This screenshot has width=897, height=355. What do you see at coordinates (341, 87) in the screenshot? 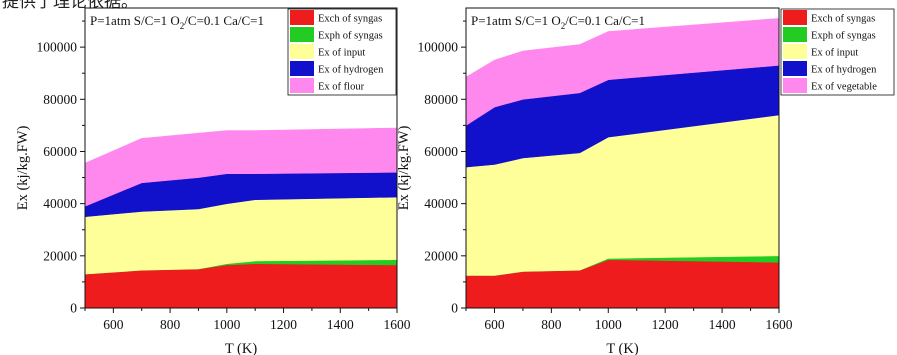
I see `legend-label: Ex of flour` at bounding box center [341, 87].